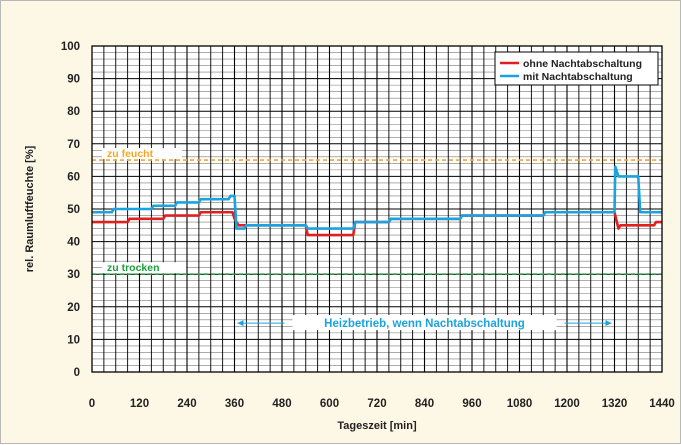 The image size is (681, 445). What do you see at coordinates (615, 404) in the screenshot?
I see `x-tick-label: 1320` at bounding box center [615, 404].